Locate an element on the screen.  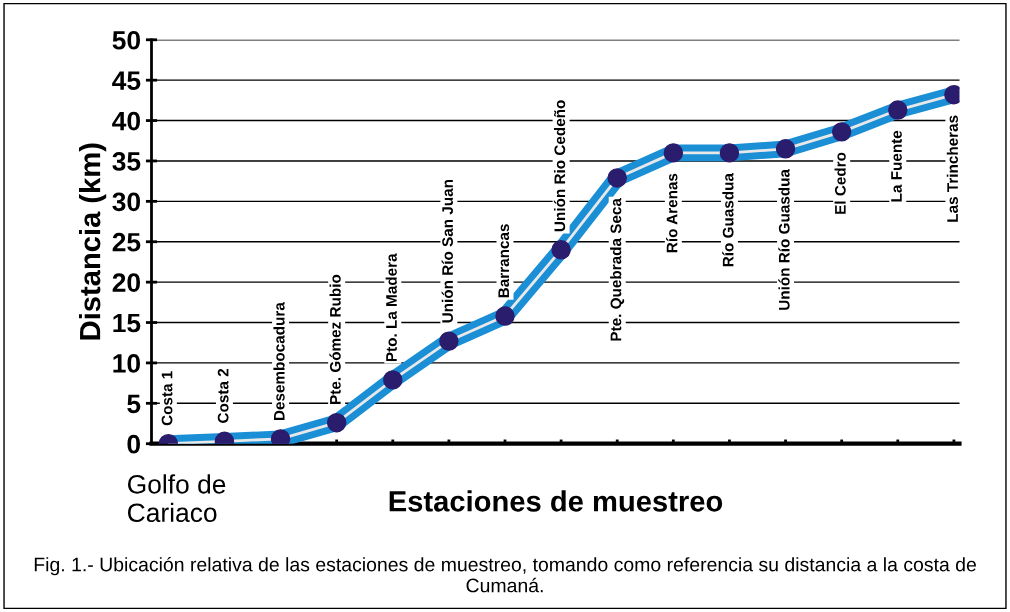
y-tick-label: 10 is located at coordinates (126, 363).